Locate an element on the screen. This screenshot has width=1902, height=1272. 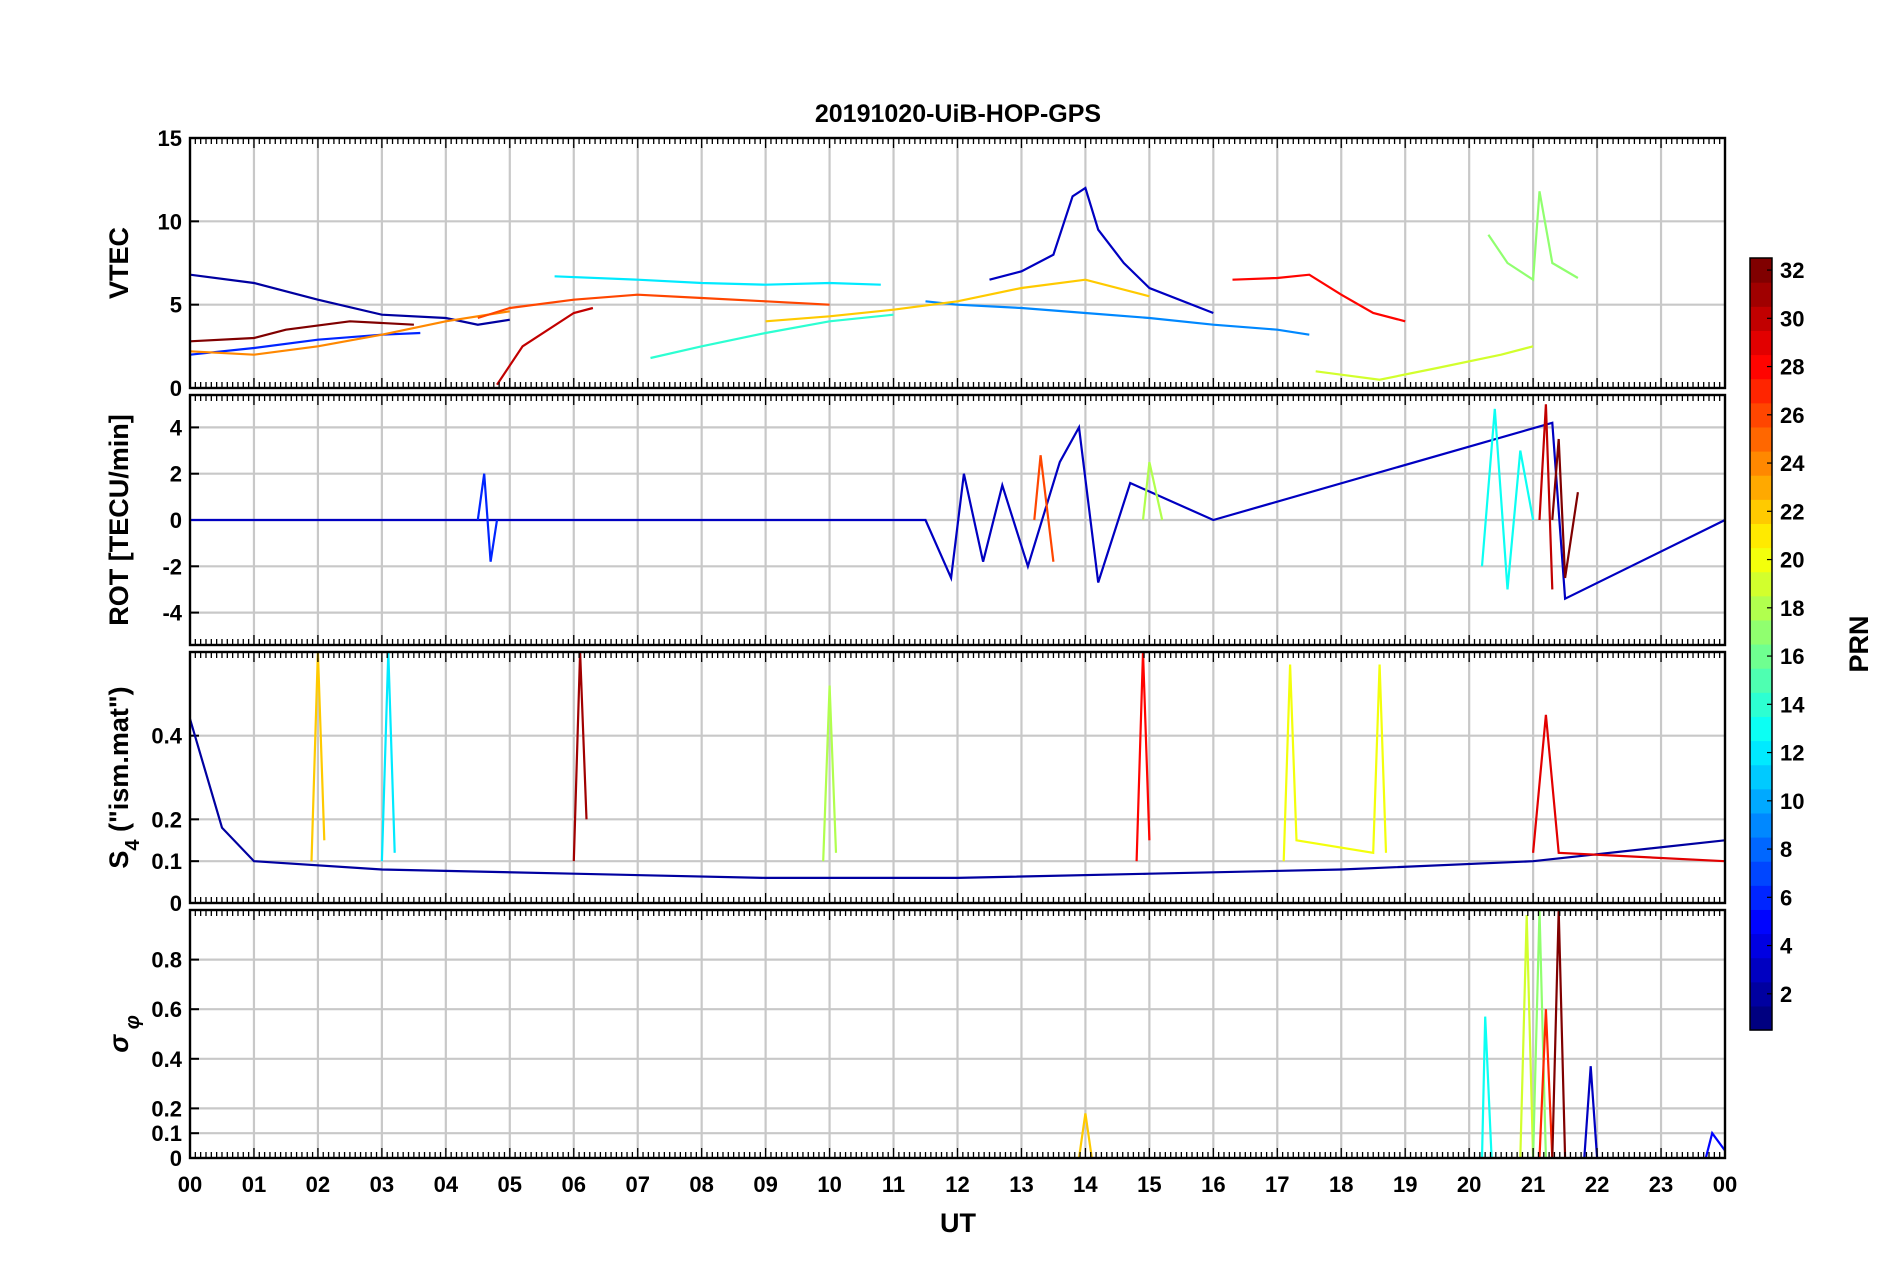
x-tick-label: 03 is located at coordinates (382, 1184).